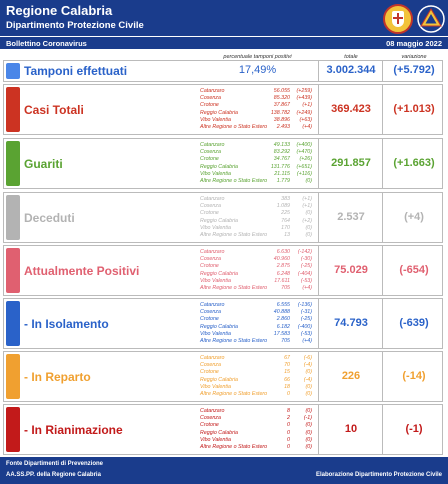 This screenshot has height=484, width=448. What do you see at coordinates (351, 322) in the screenshot?
I see `section-total: 74.793` at bounding box center [351, 322].